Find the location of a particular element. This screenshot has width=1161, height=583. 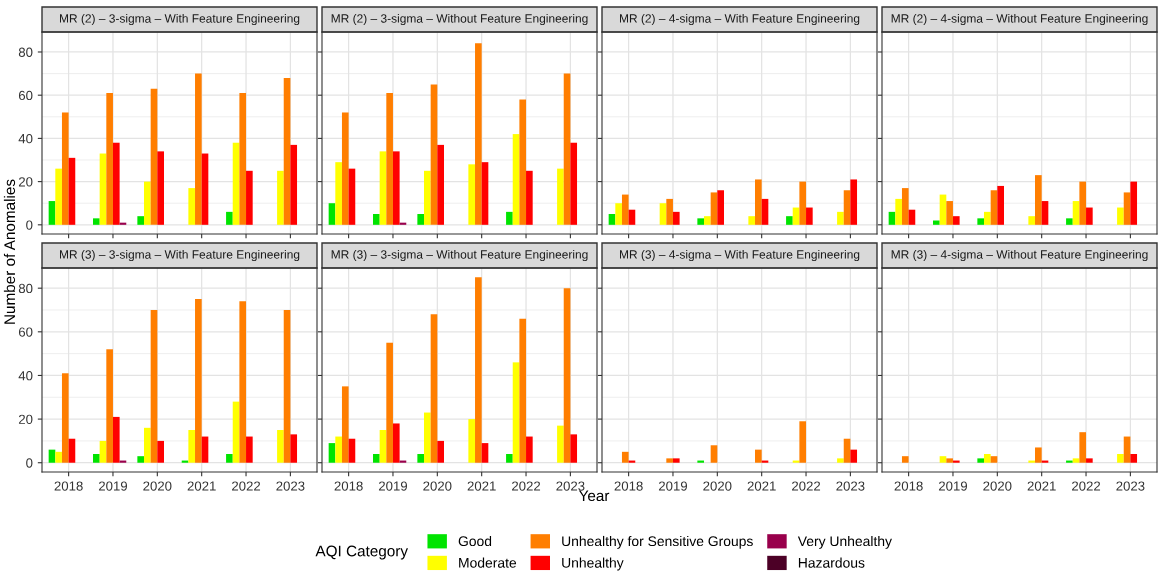

x-axis-title: Year is located at coordinates (594, 496).